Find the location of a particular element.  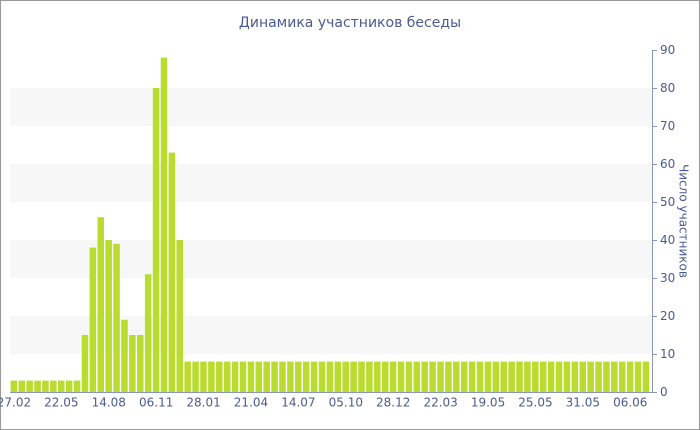

y-tick-label: 10 is located at coordinates (667, 354).